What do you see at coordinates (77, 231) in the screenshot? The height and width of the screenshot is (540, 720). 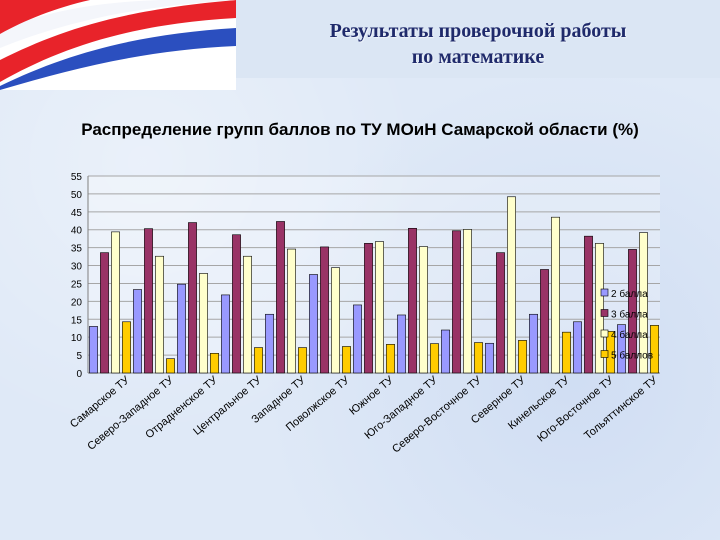 I see `y-tick-label: 40` at bounding box center [77, 231].